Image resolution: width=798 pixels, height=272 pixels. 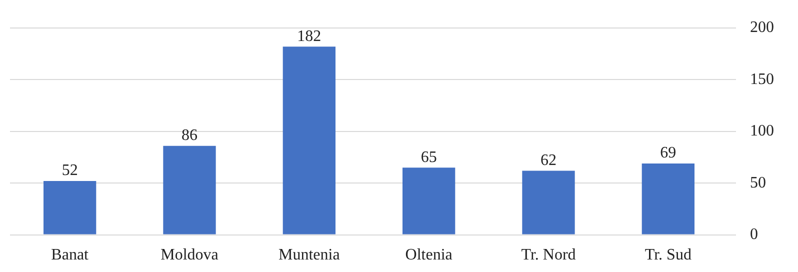 What do you see at coordinates (668, 153) in the screenshot?
I see `data-label: 69` at bounding box center [668, 153].